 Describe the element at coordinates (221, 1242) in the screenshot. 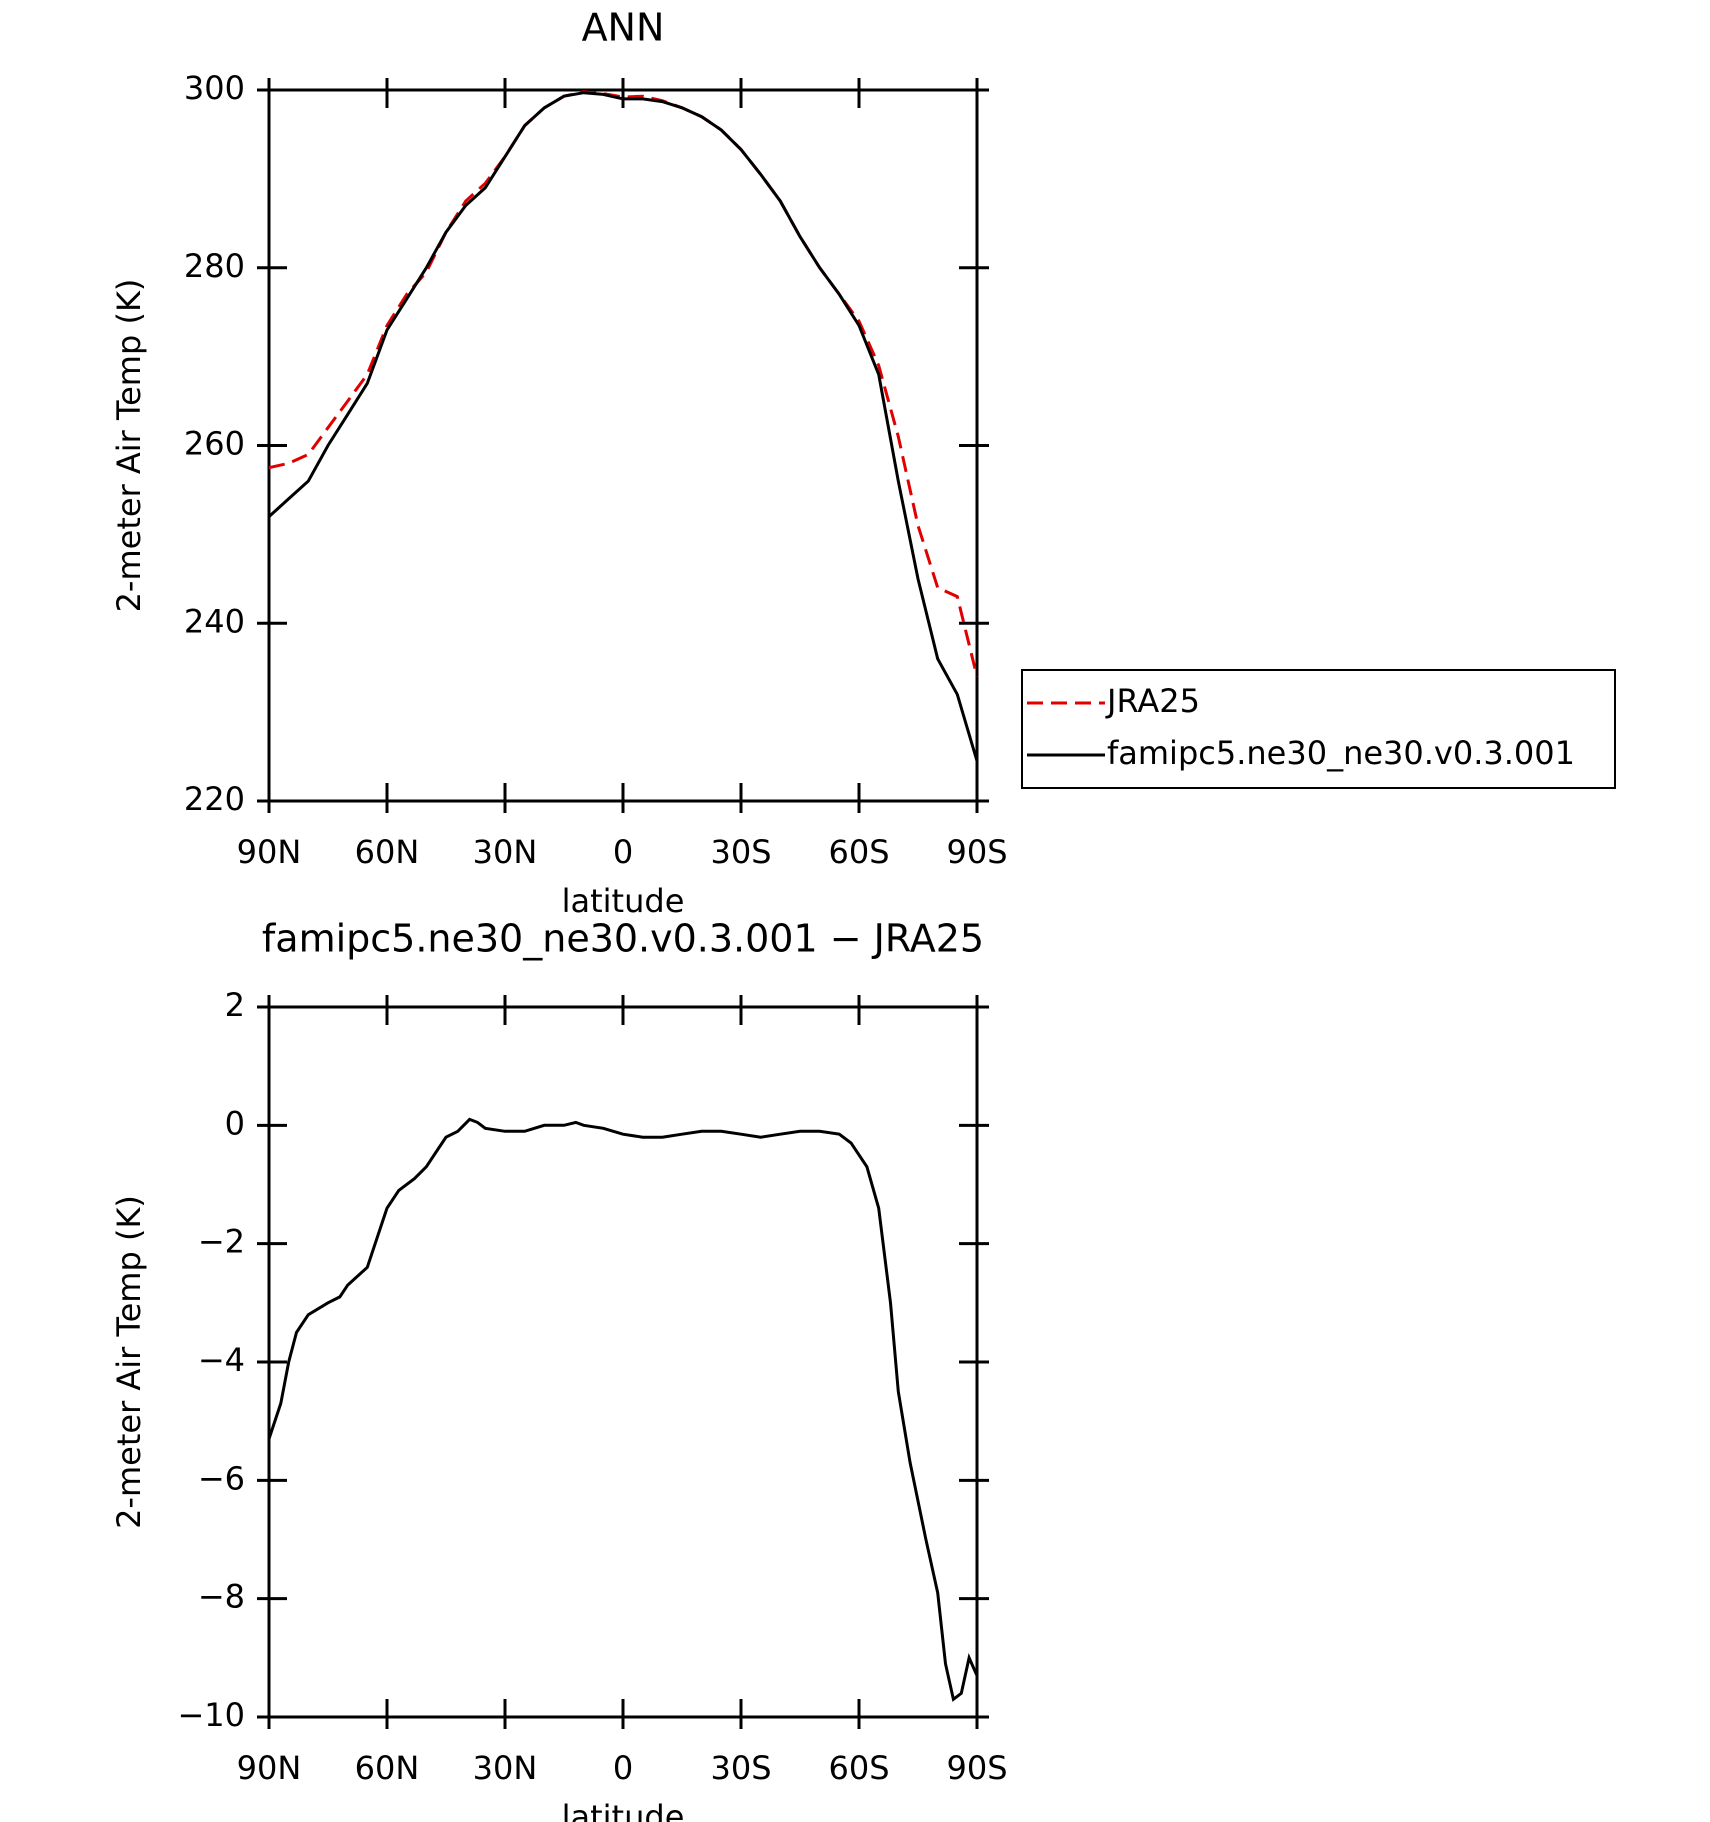

I see `y-tick-label: −2` at that location.